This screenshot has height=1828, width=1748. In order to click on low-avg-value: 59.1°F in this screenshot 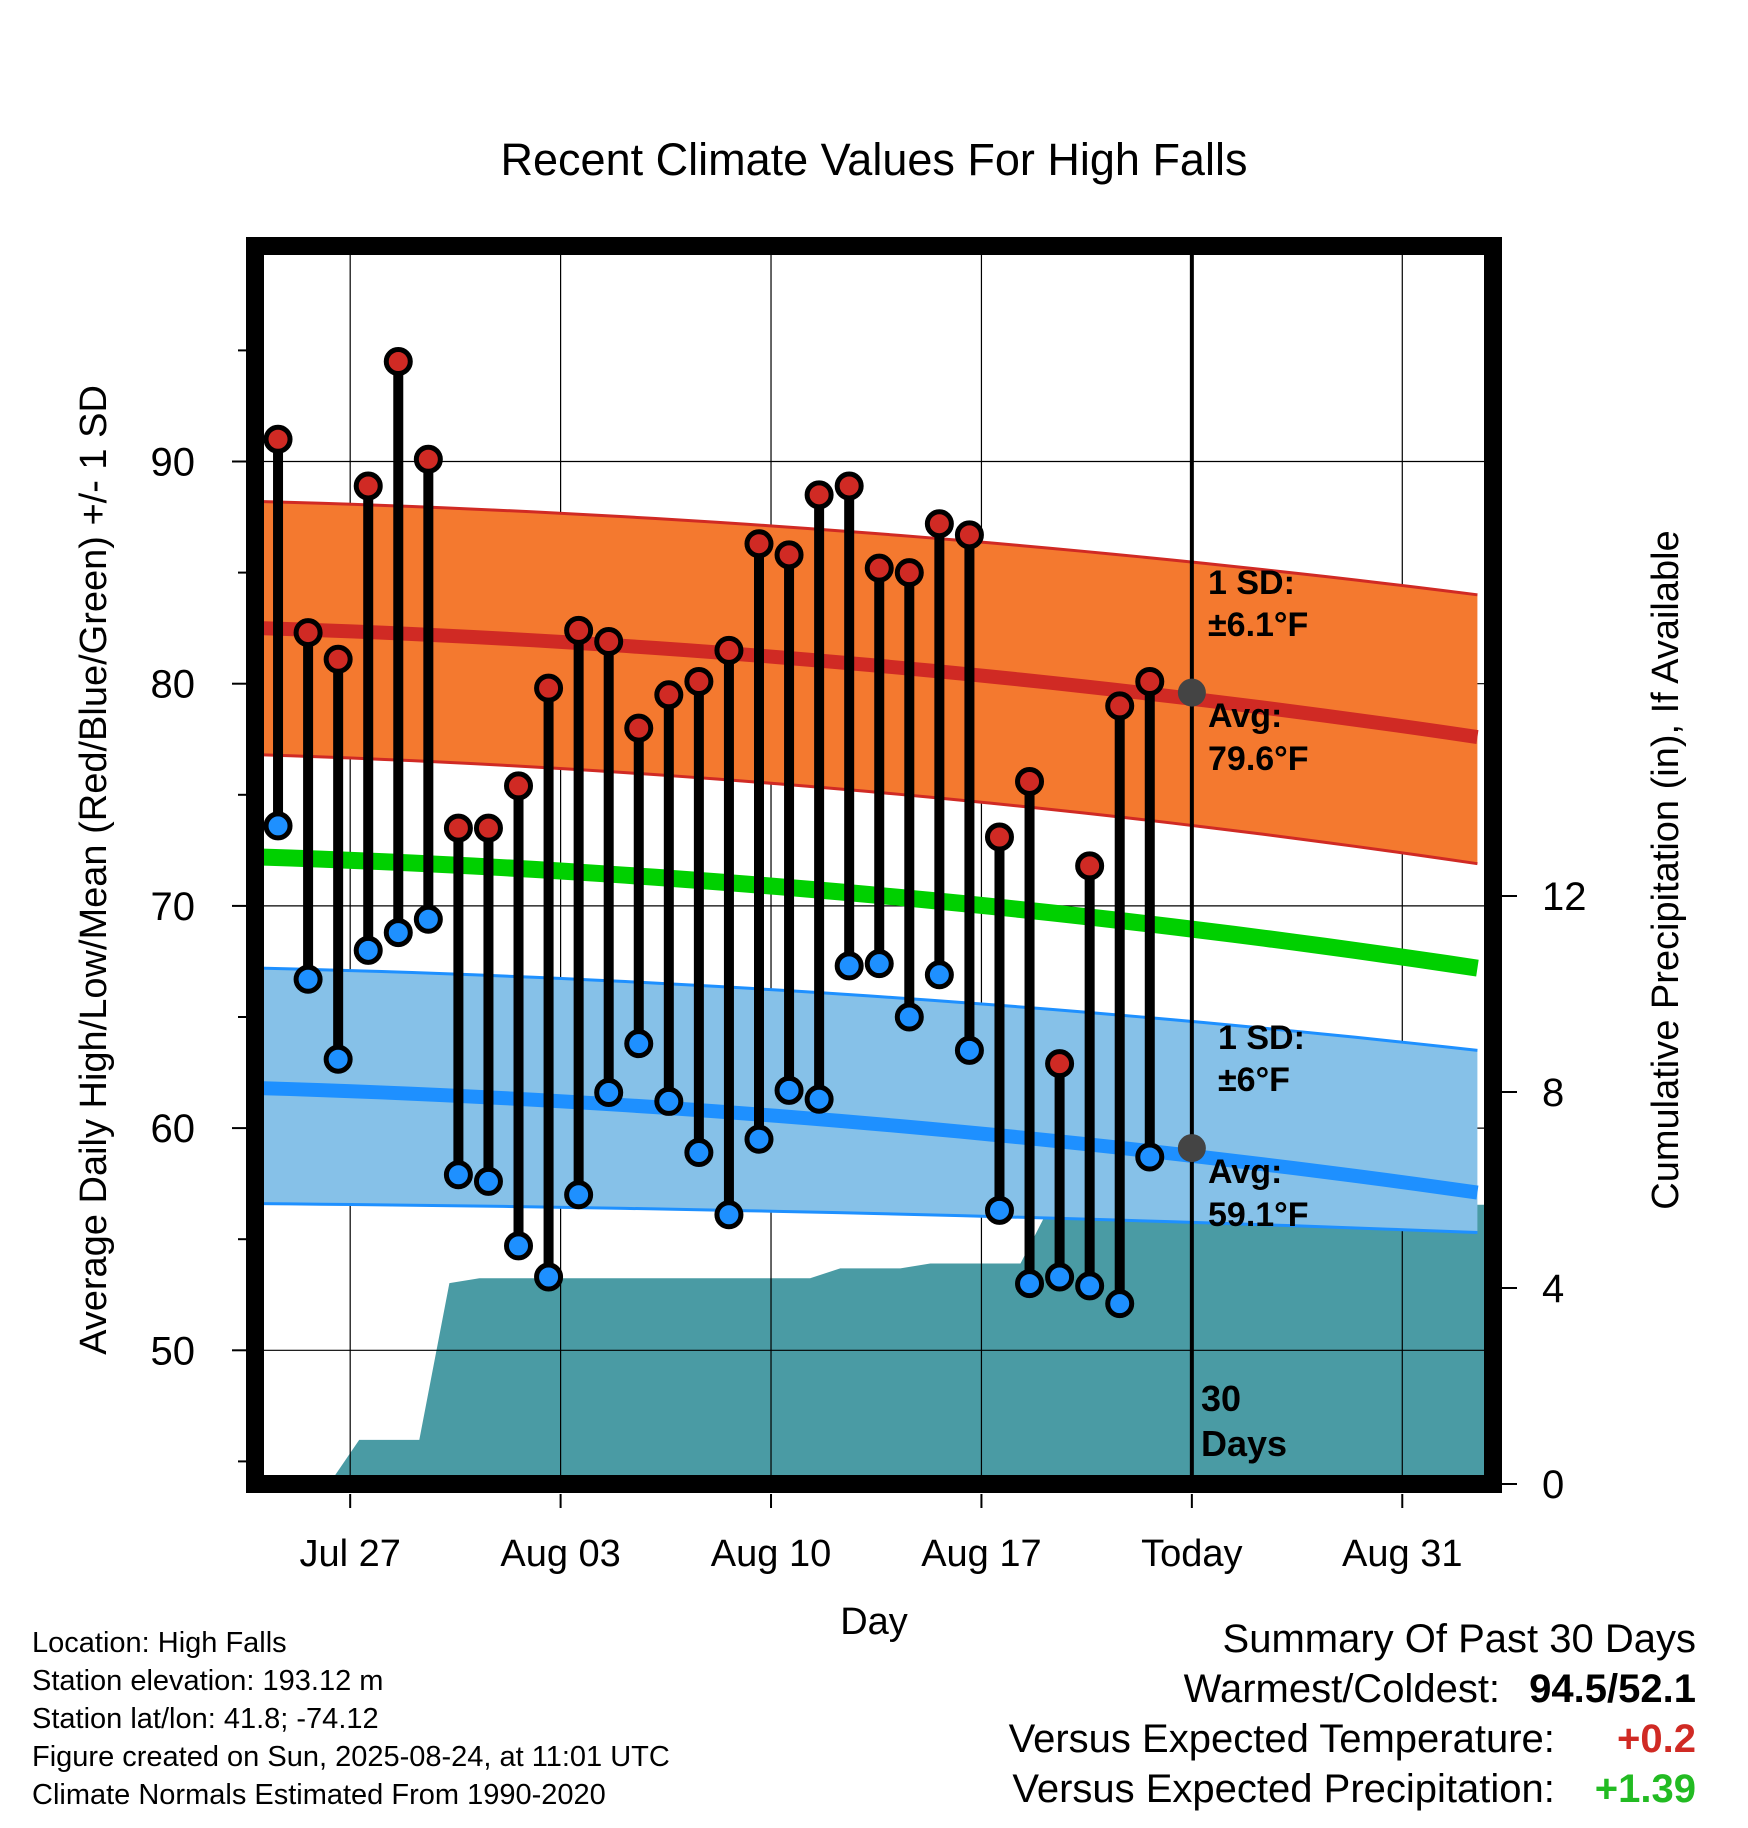, I will do `click(1258, 1215)`.